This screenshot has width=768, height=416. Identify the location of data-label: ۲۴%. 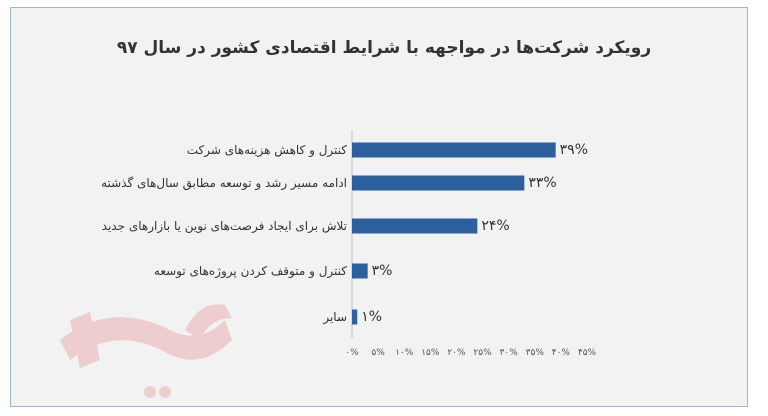
(495, 226).